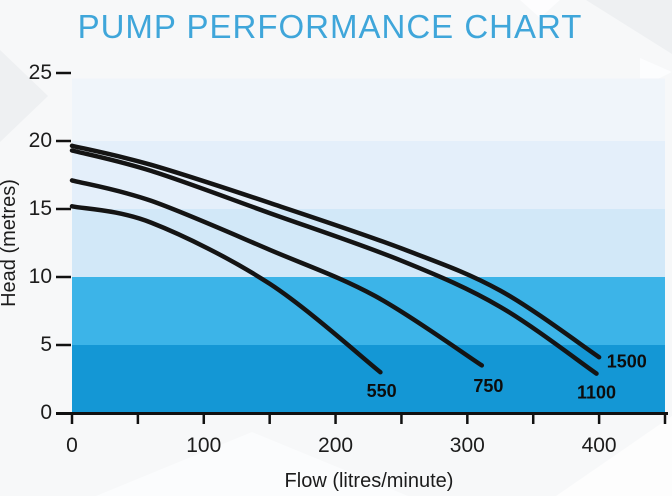 Image resolution: width=672 pixels, height=496 pixels. Describe the element at coordinates (72, 445) in the screenshot. I see `x-tick-label: 0` at that location.